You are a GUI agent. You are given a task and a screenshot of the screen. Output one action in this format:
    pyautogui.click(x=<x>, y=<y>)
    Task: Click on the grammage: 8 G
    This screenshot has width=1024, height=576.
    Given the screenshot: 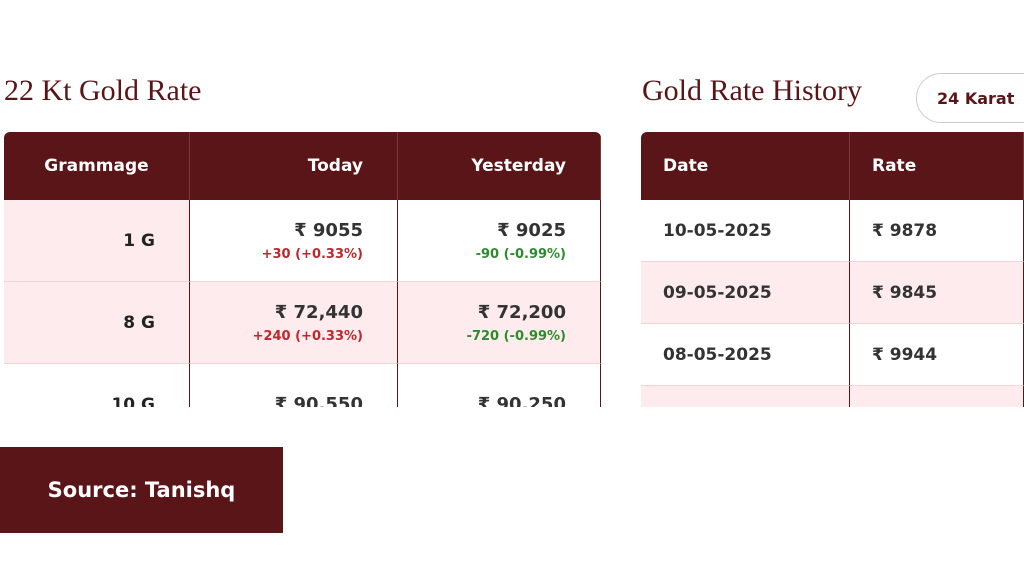 What is the action you would take?
    pyautogui.click(x=139, y=322)
    